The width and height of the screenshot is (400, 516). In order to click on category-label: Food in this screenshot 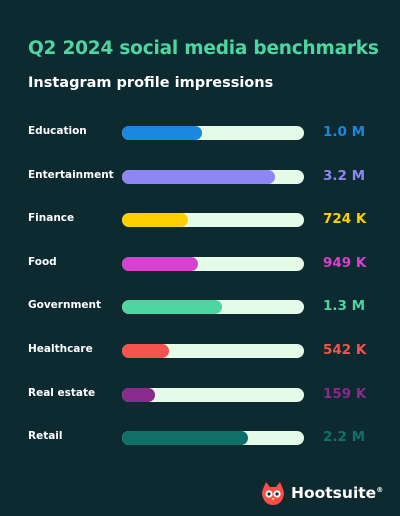, I will do `click(42, 262)`.